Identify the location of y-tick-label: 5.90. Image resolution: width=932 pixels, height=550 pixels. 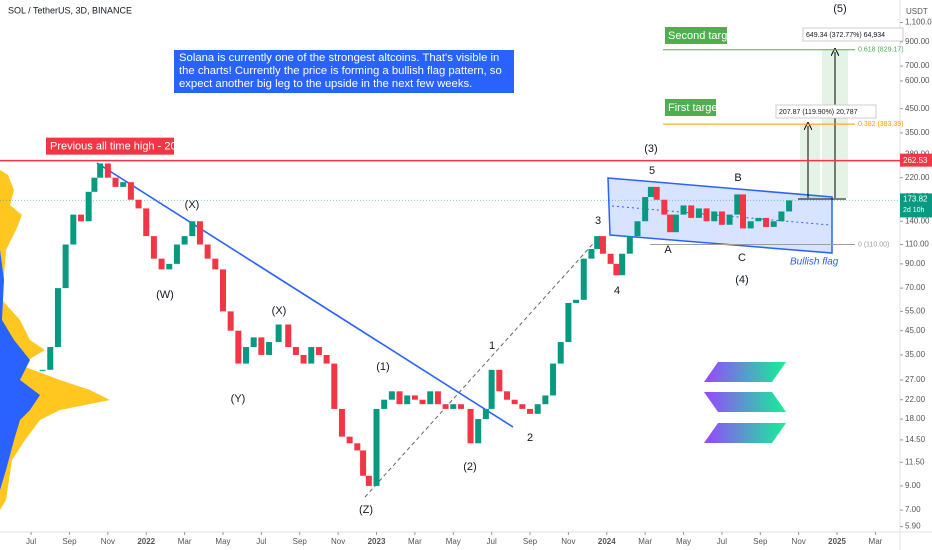
(913, 526).